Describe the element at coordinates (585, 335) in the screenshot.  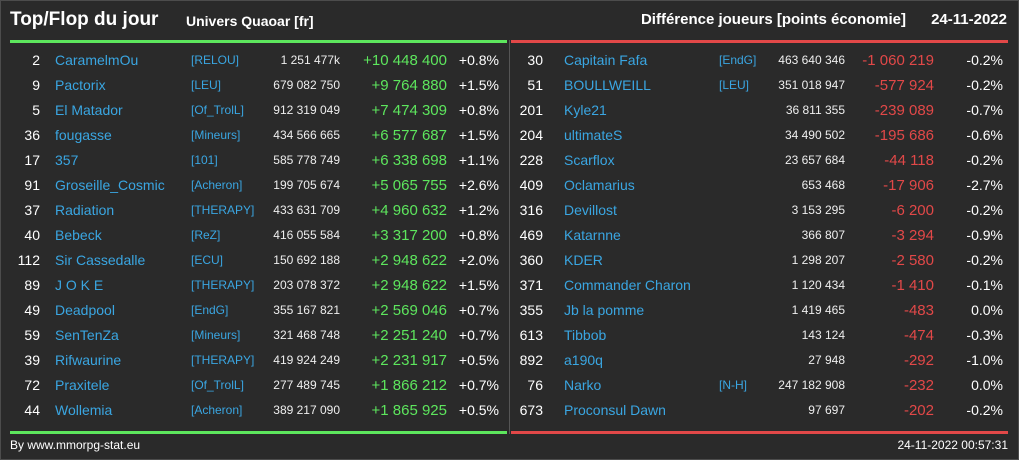
I see `player-name-link: Tibbob` at that location.